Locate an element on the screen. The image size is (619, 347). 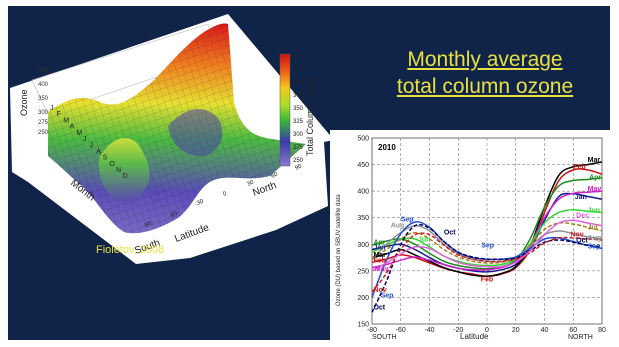
z-axis-label: Ozone is located at coordinates (24, 102).